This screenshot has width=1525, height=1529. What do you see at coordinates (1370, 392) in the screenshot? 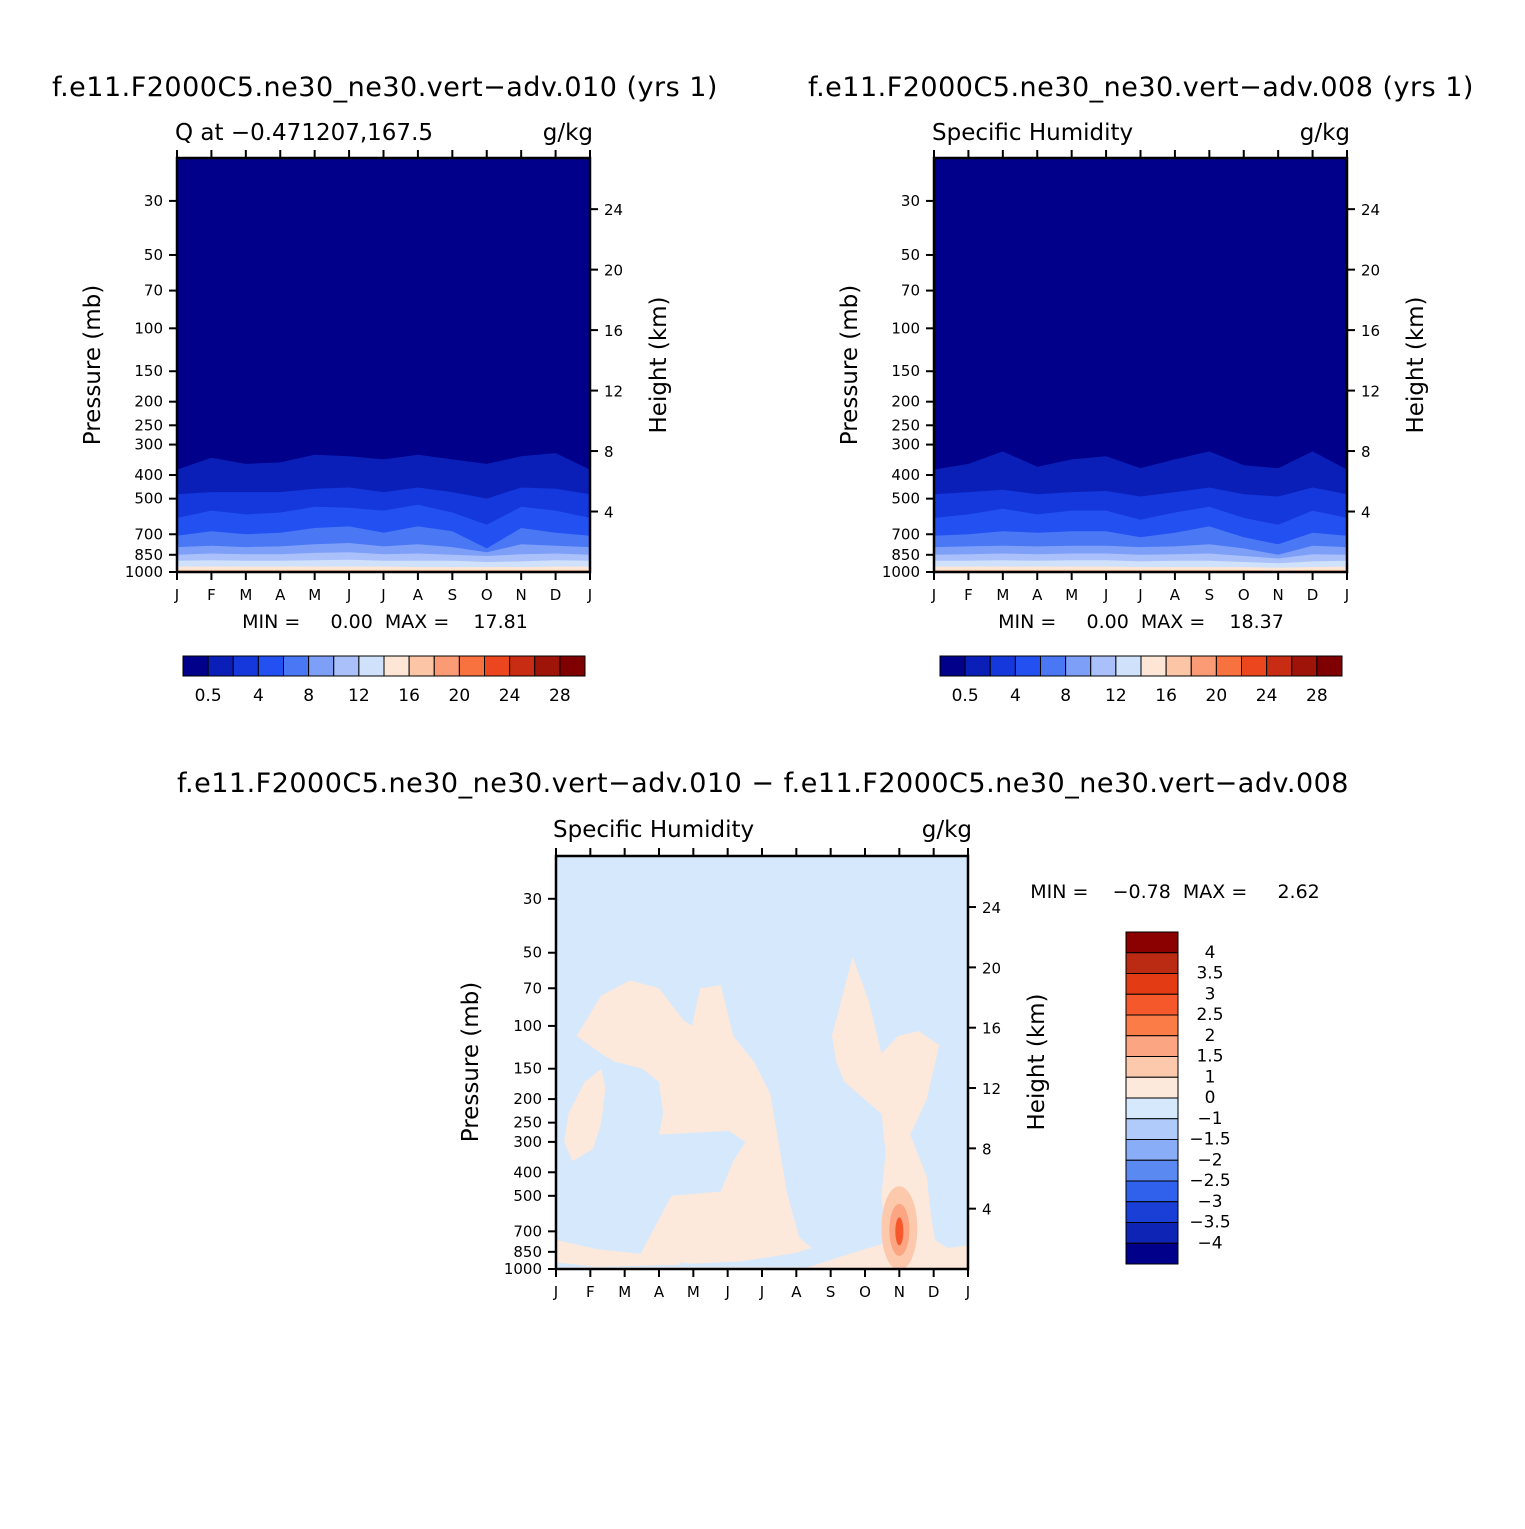
I see `y2-tick-label: 12` at bounding box center [1370, 392].